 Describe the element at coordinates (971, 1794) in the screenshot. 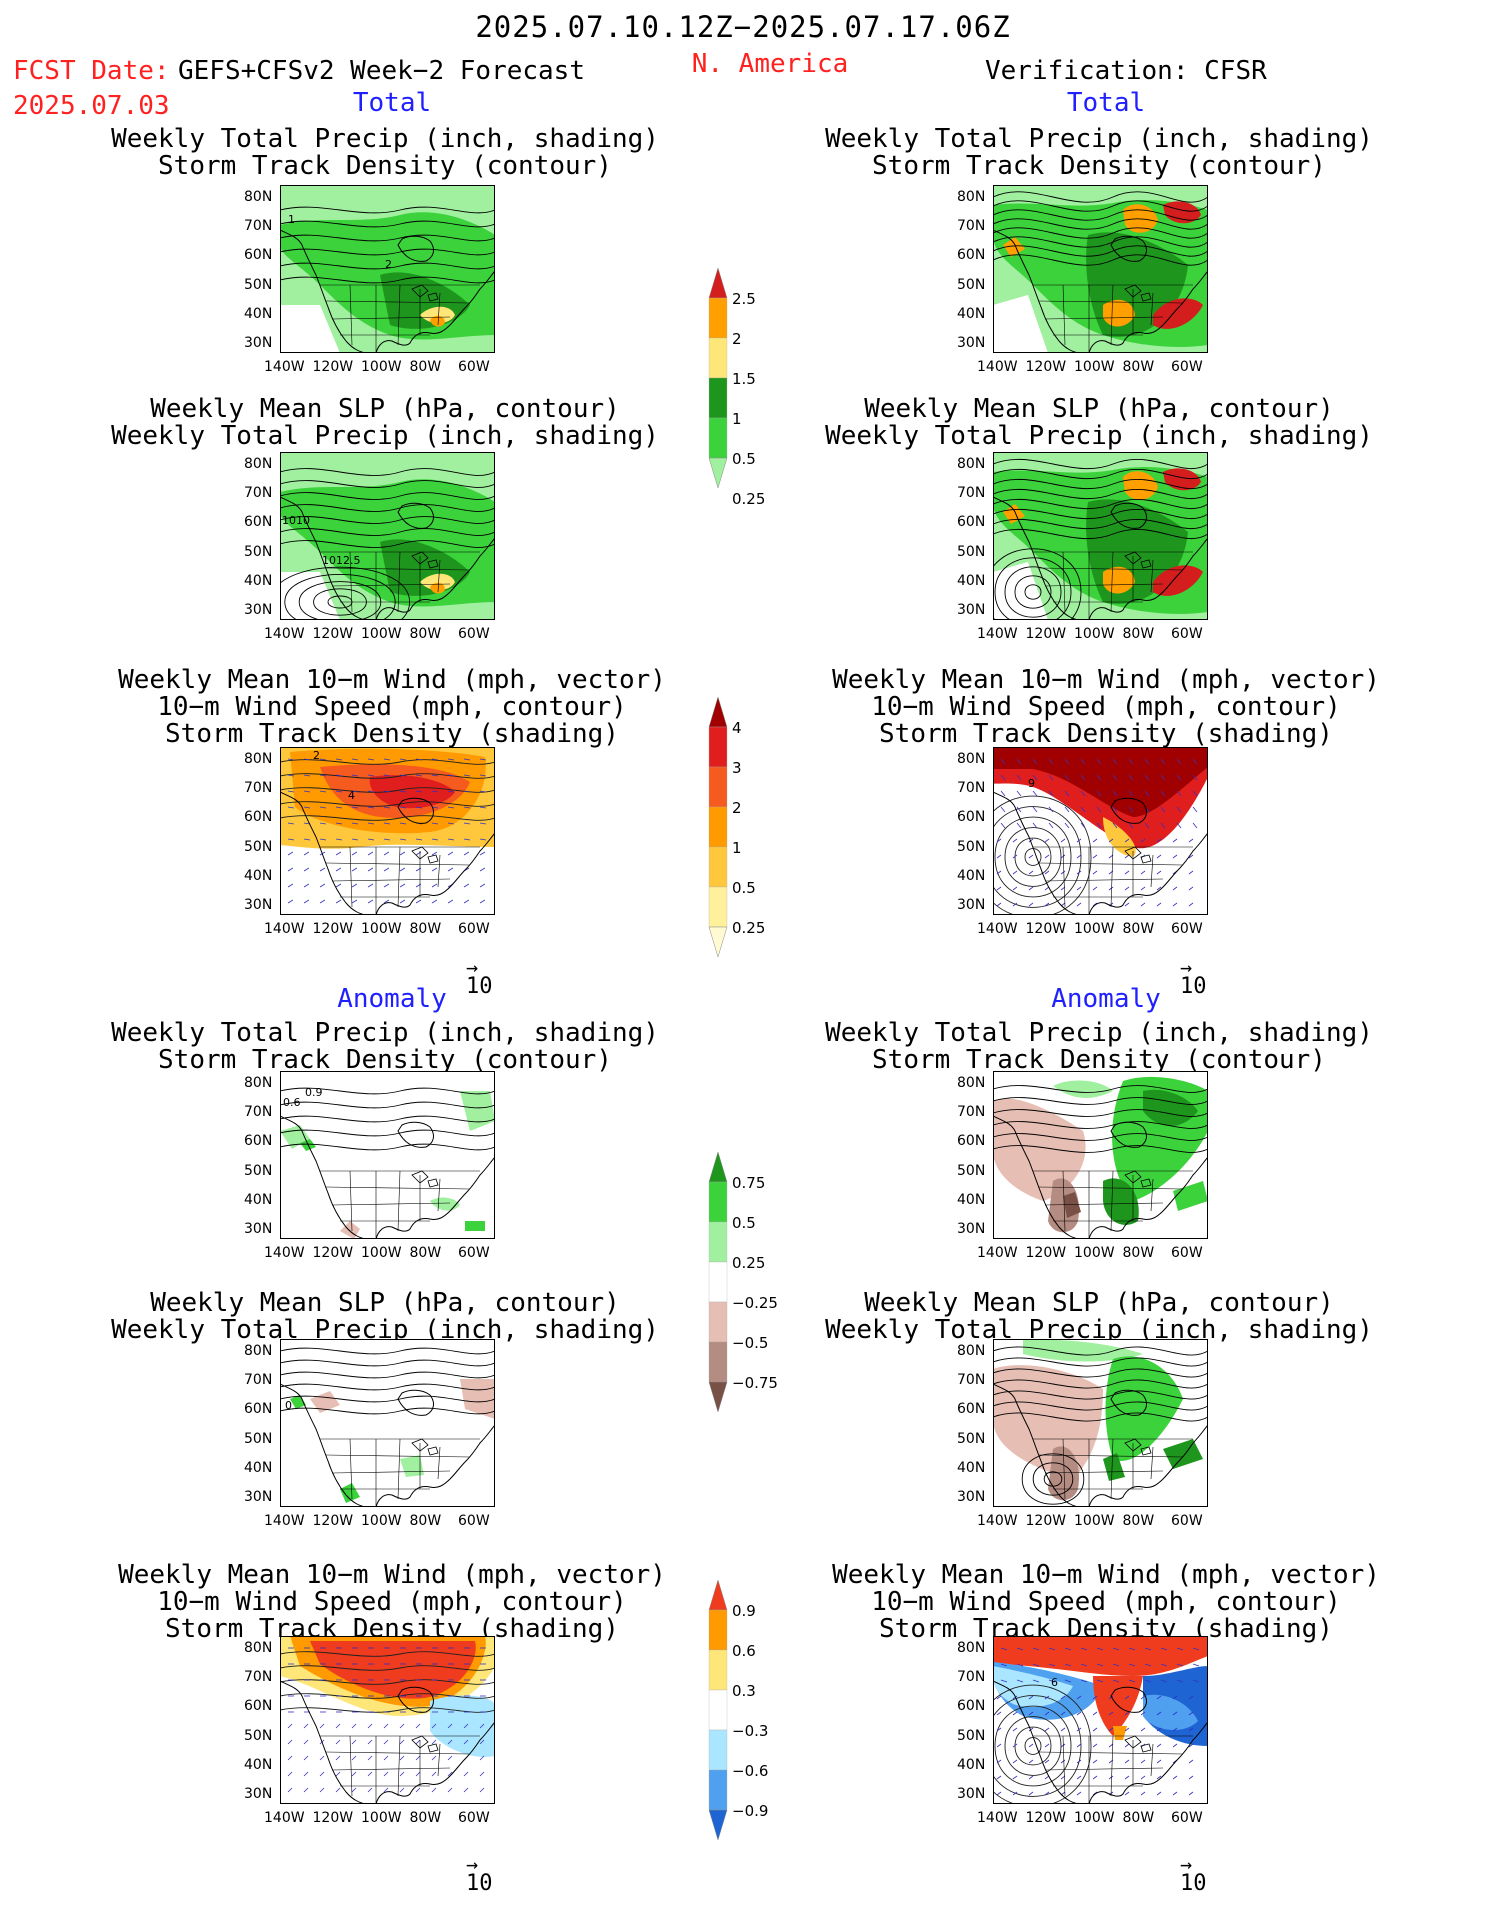

I see `lat-tick-label: 30N` at that location.